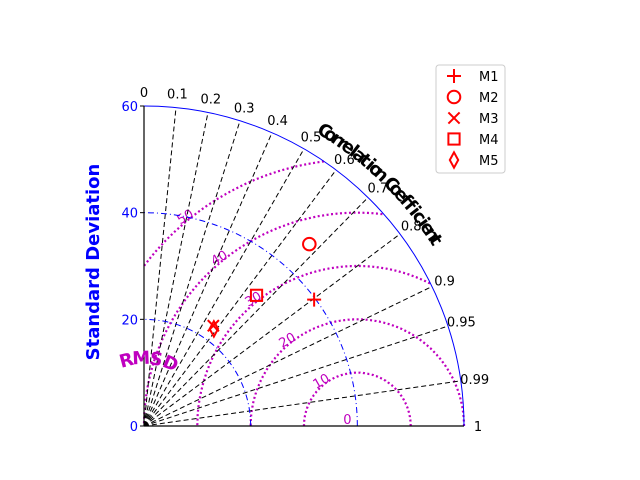  What do you see at coordinates (220, 258) in the screenshot?
I see `rms-contour-label: 40` at bounding box center [220, 258].